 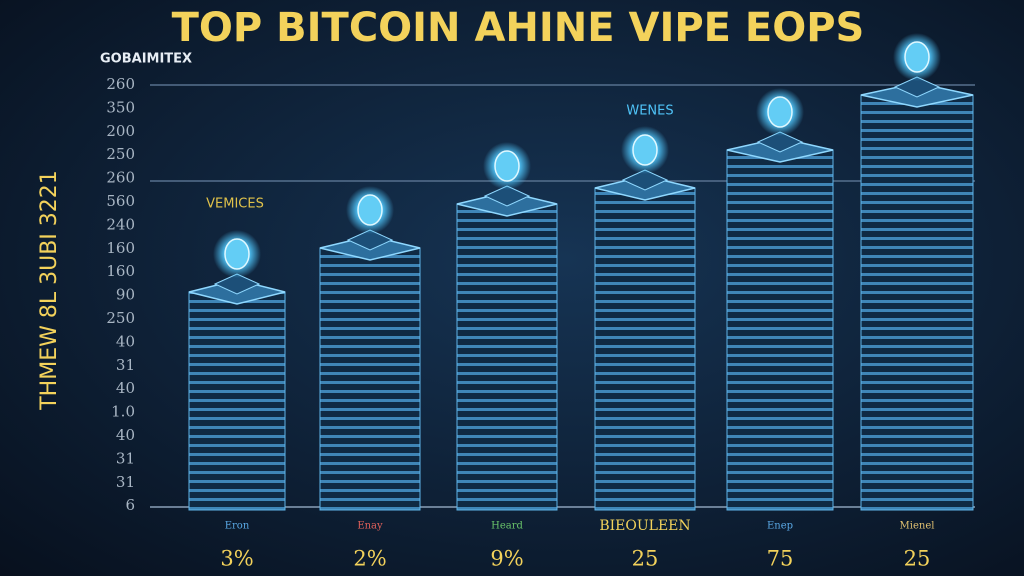 I want to click on value-label: 2%, so click(x=369, y=559).